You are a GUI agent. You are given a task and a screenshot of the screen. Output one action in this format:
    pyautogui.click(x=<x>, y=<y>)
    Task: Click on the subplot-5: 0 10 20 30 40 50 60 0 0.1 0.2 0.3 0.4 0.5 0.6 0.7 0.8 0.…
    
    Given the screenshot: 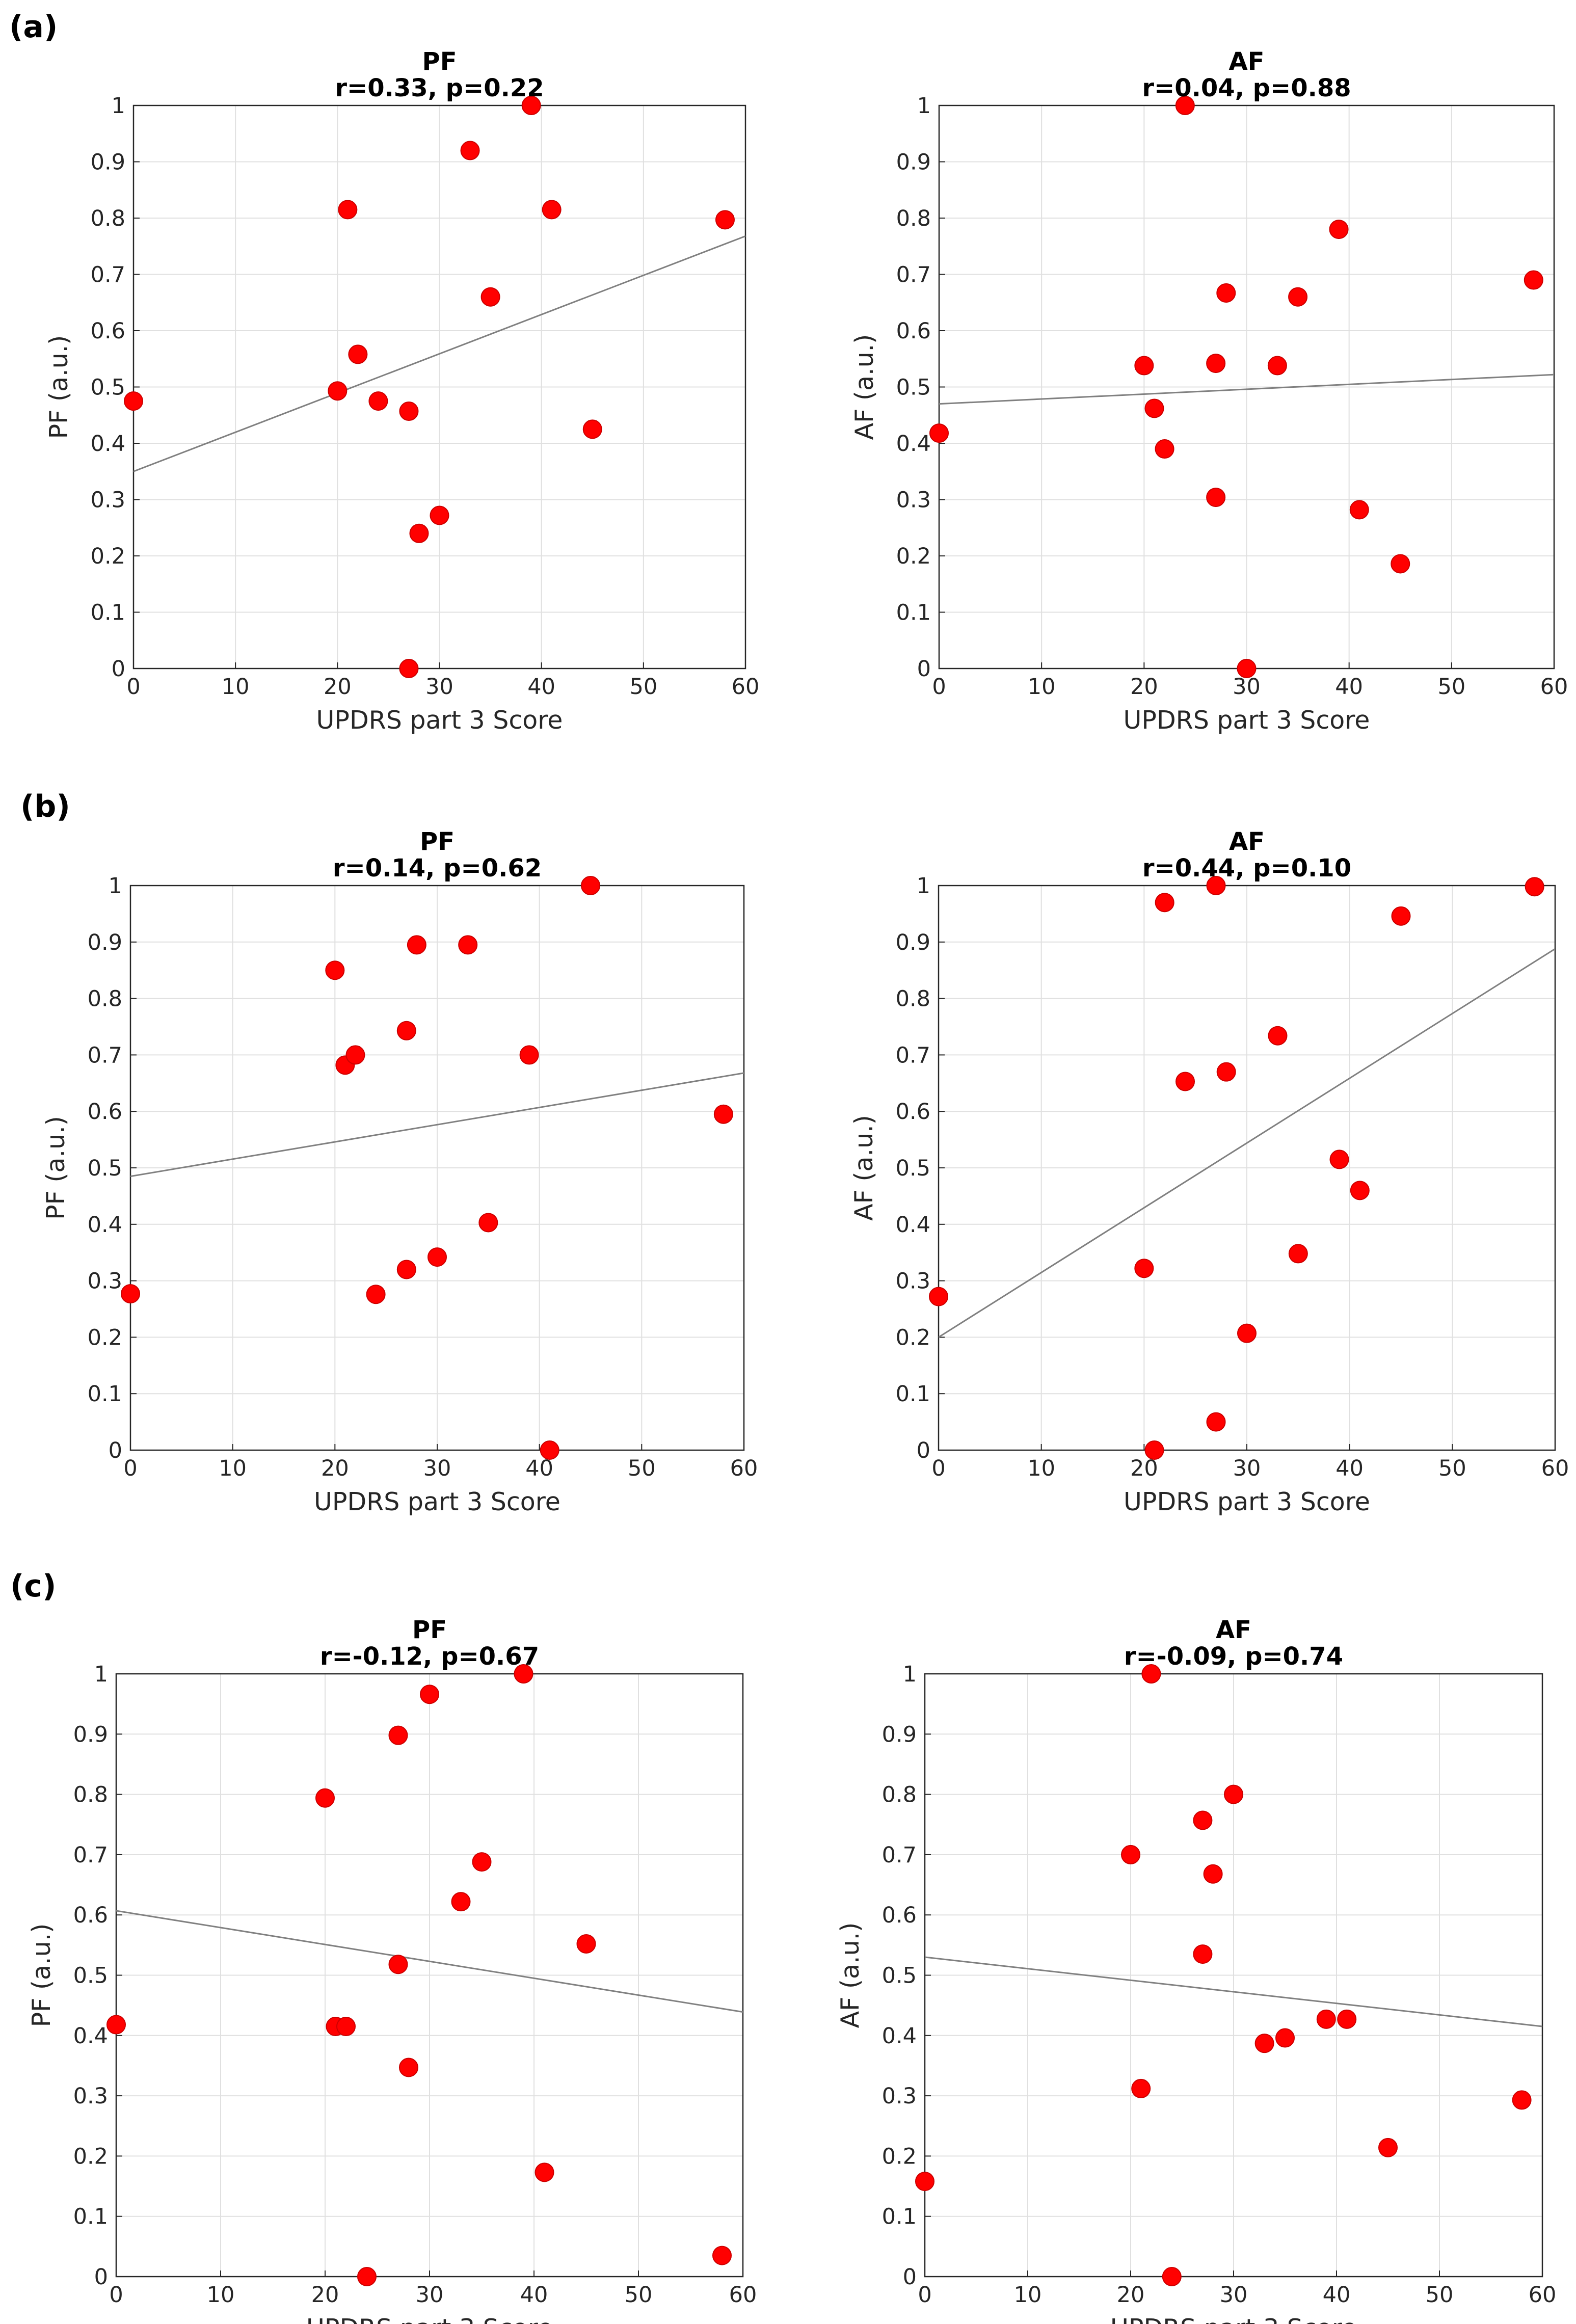 What is the action you would take?
    pyautogui.click(x=392, y=1970)
    